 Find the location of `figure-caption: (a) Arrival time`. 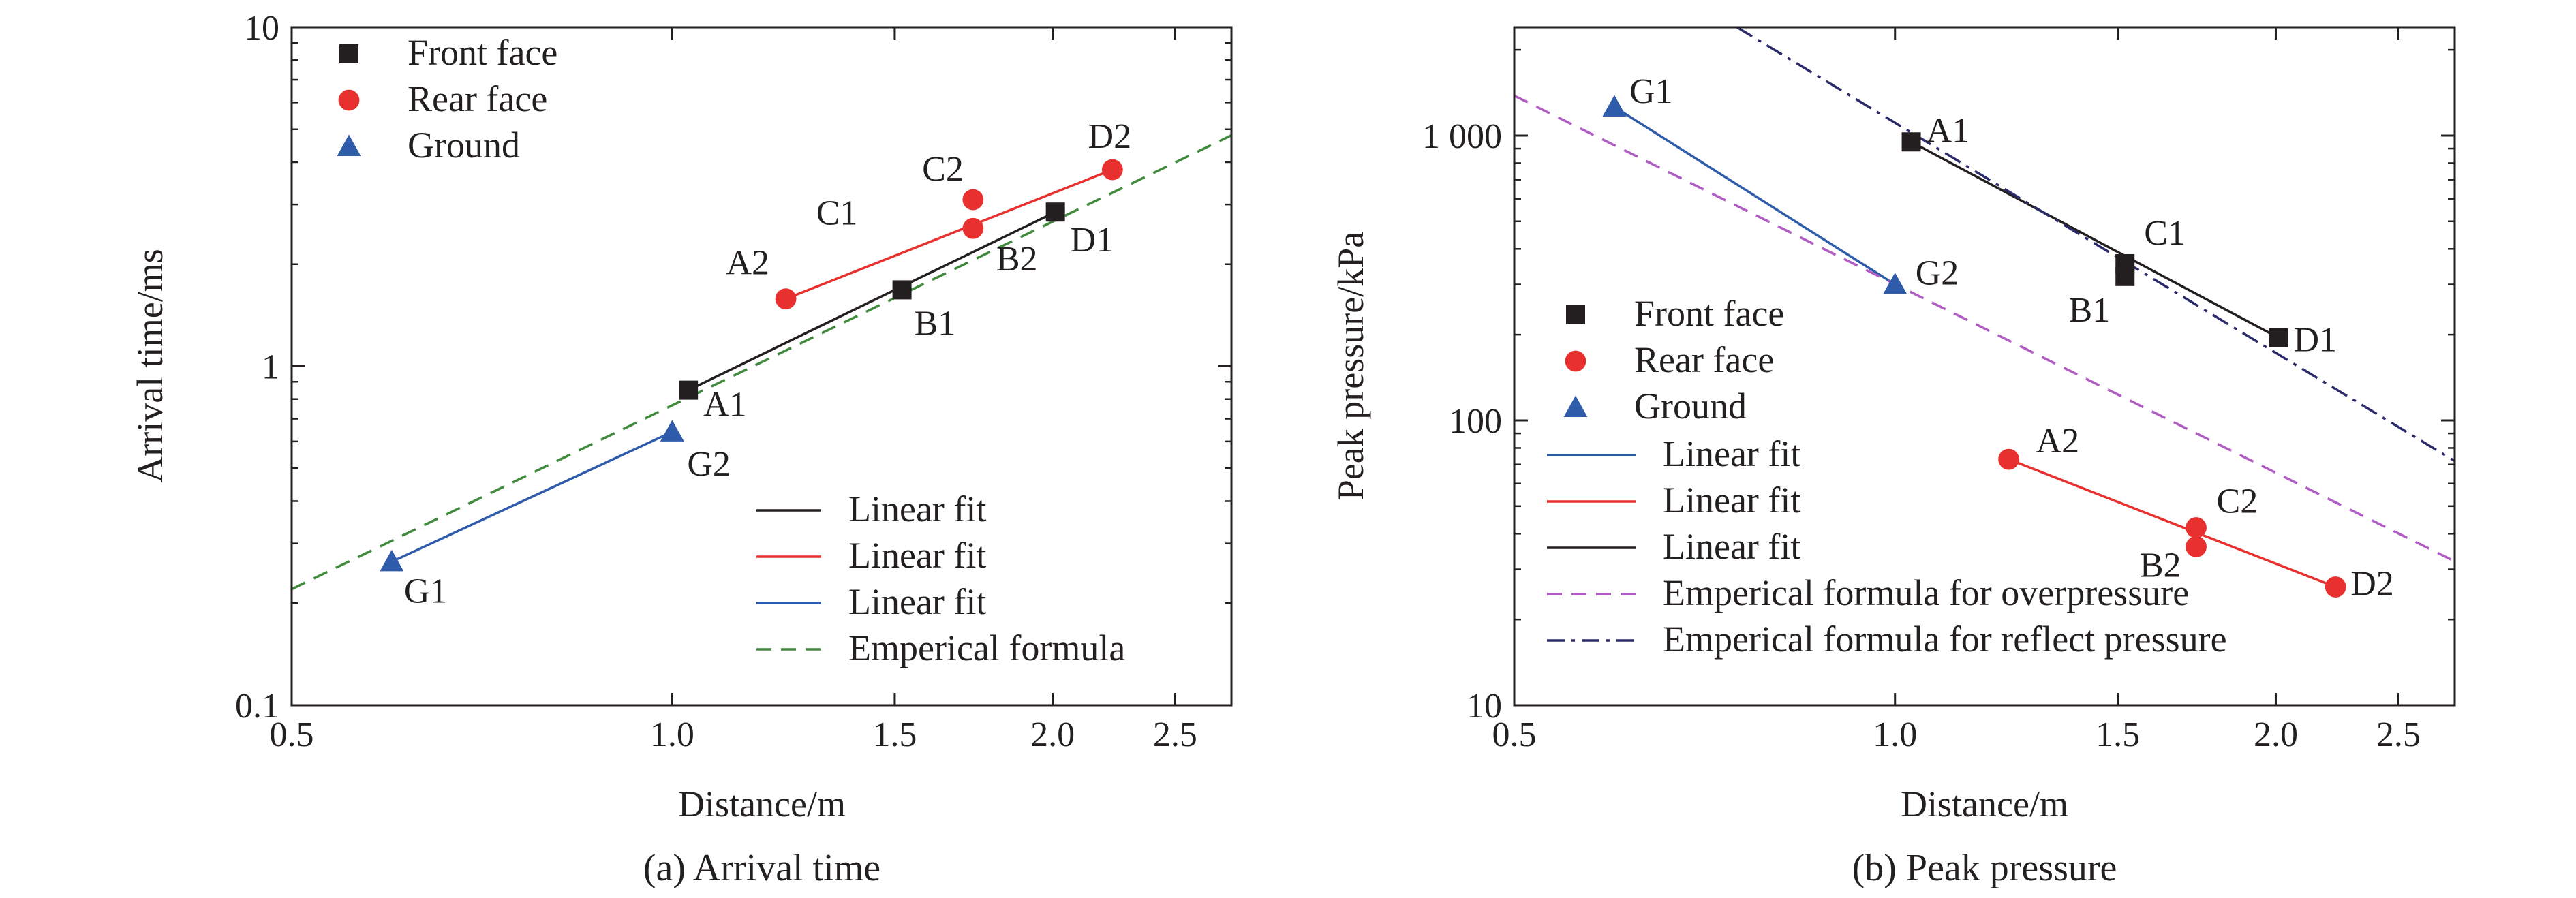

figure-caption: (a) Arrival time is located at coordinates (762, 868).